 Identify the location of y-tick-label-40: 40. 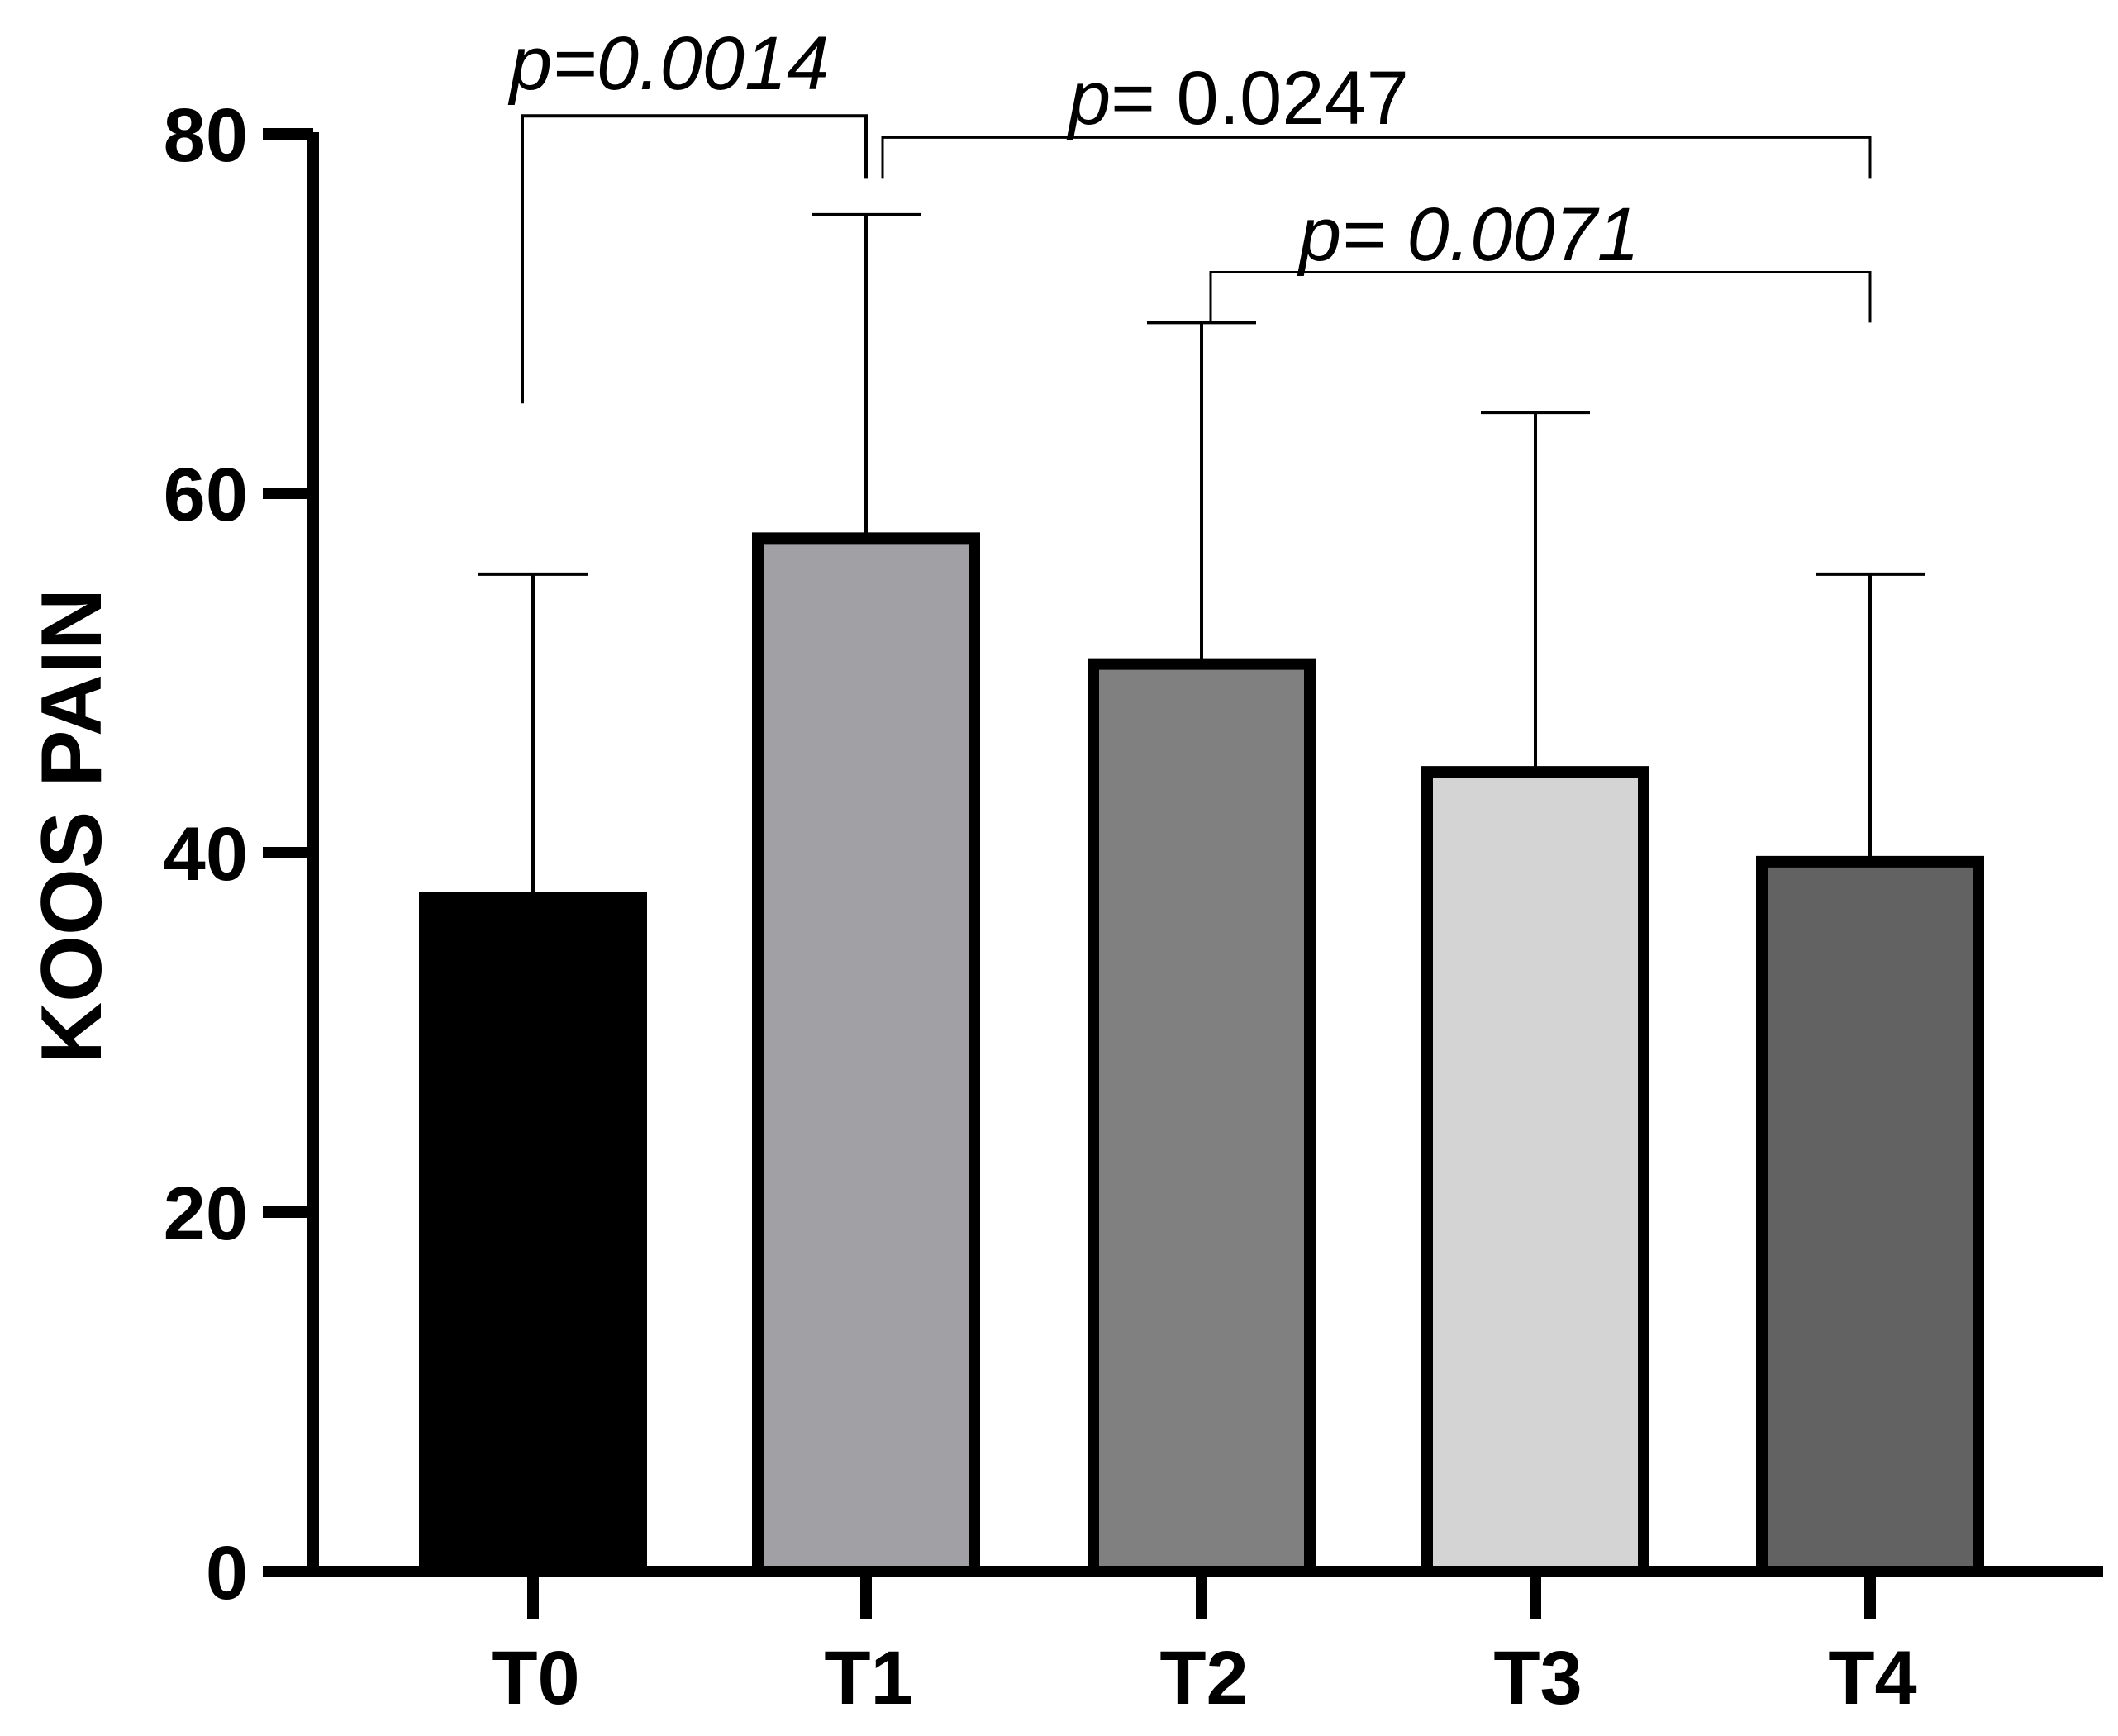
(206, 855).